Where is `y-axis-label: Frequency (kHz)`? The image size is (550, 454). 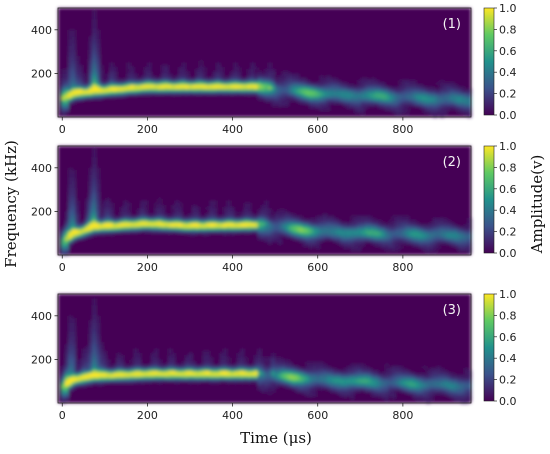
y-axis-label: Frequency (kHz) is located at coordinates (11, 204).